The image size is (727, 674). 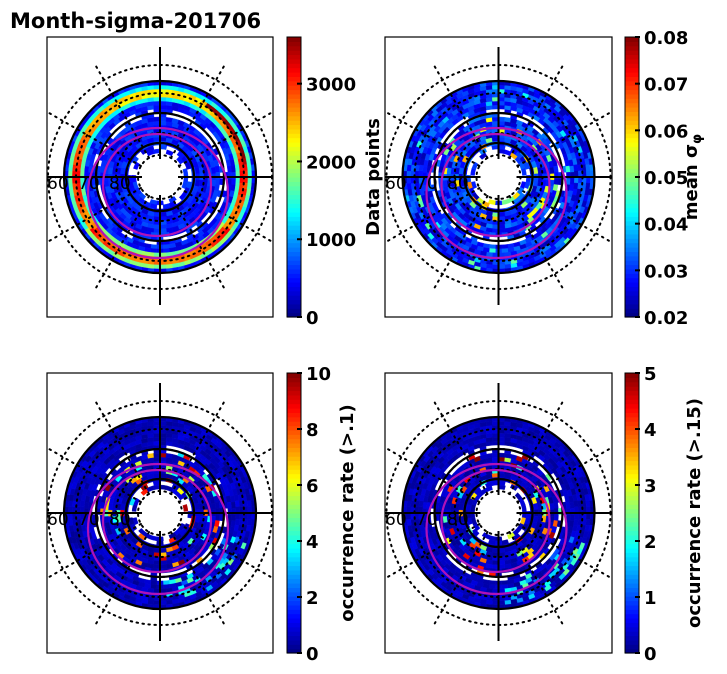 What do you see at coordinates (650, 542) in the screenshot?
I see `colorbar-tick-label: 2` at bounding box center [650, 542].